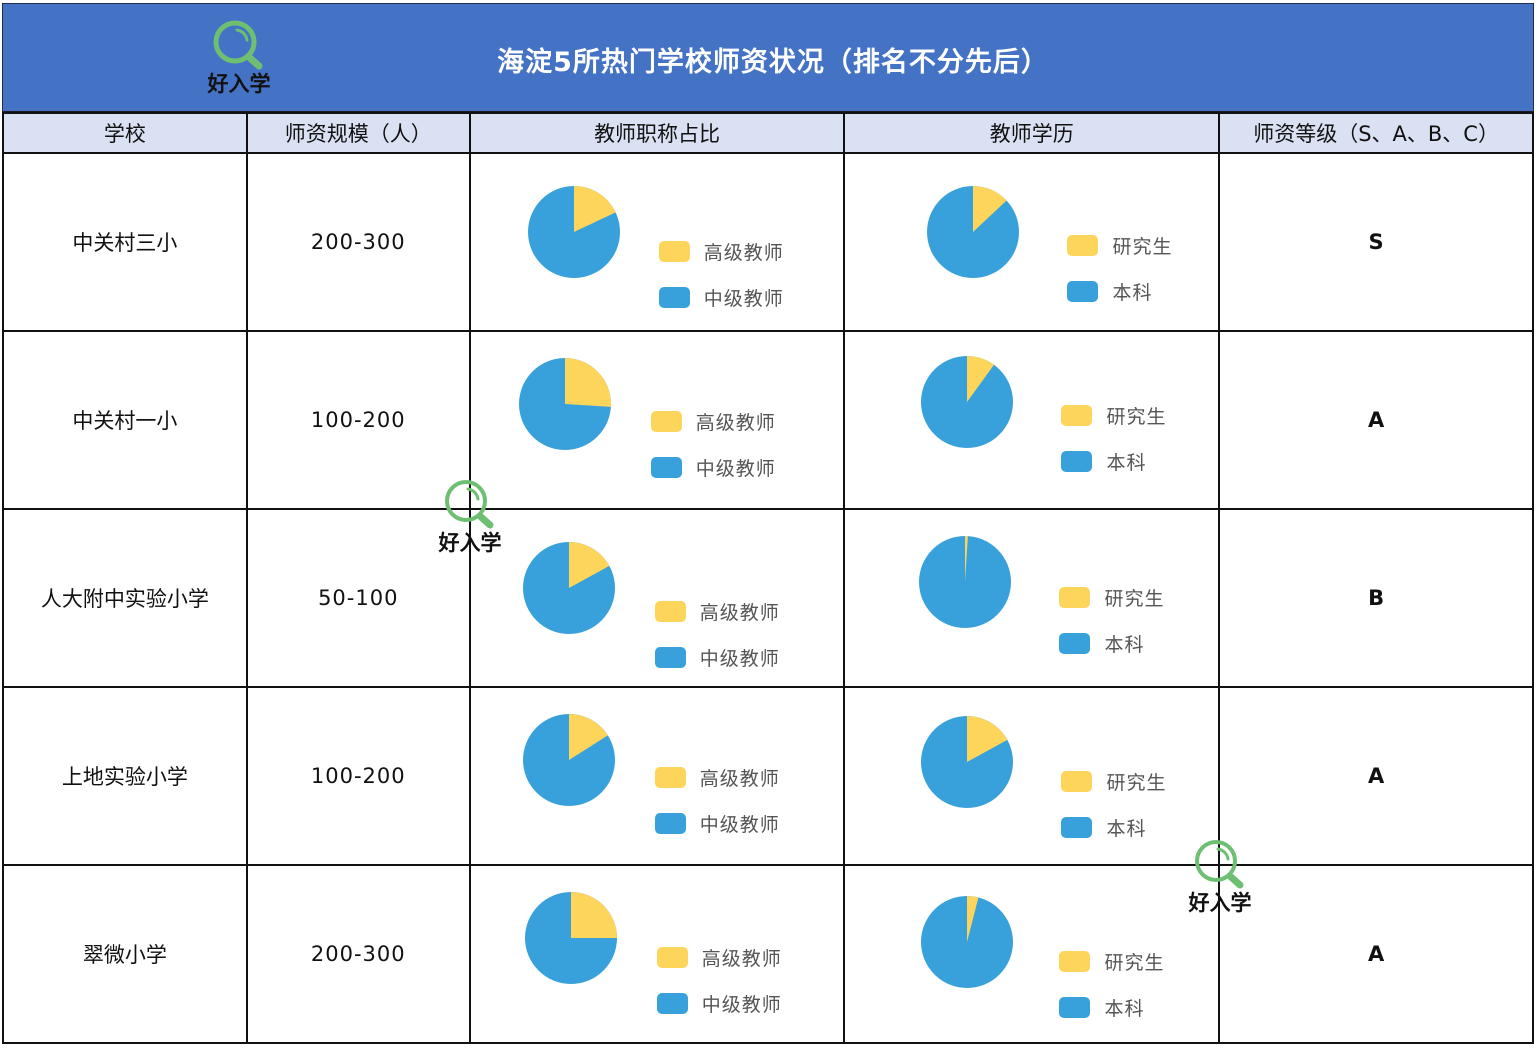 Image resolution: width=1538 pixels, height=1051 pixels. I want to click on legend-label: 高级教师, so click(735, 422).